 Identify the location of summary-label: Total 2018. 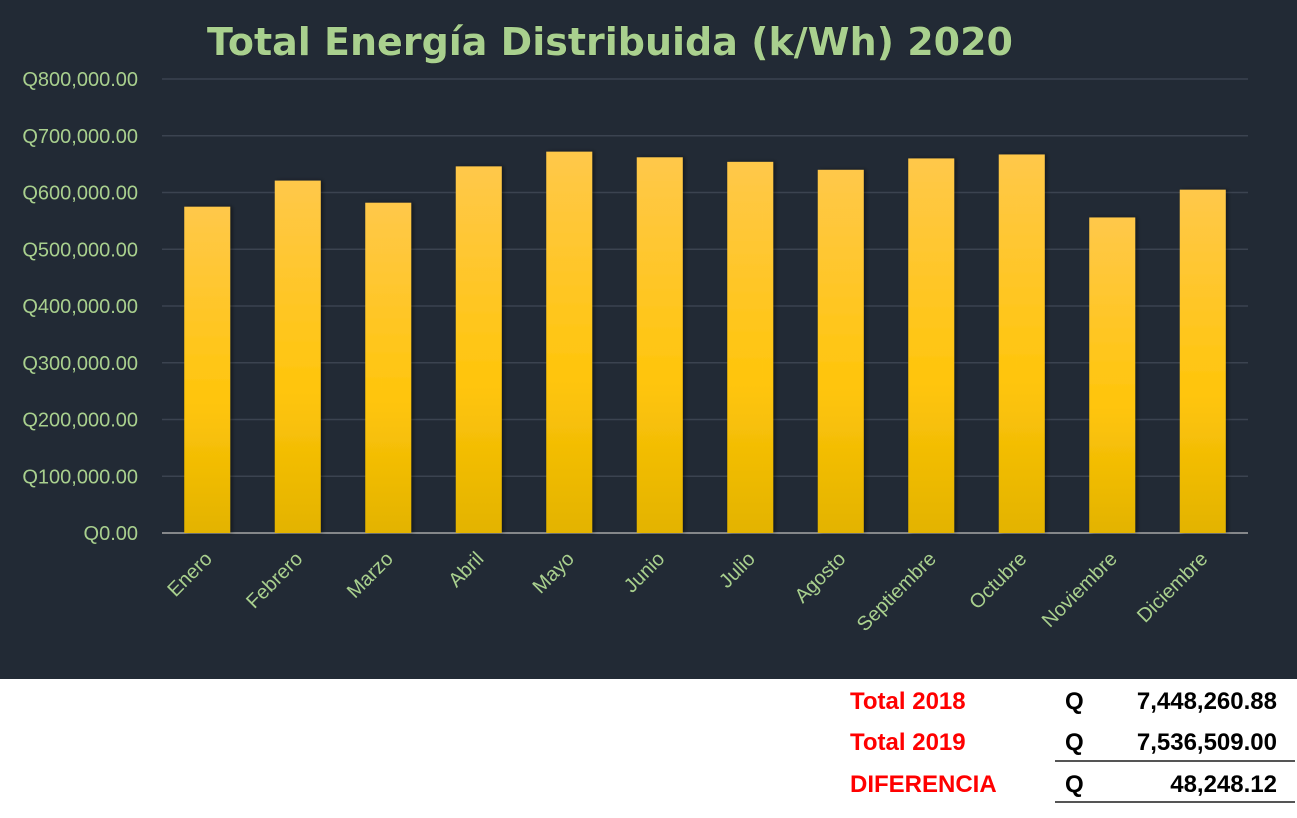
(908, 701).